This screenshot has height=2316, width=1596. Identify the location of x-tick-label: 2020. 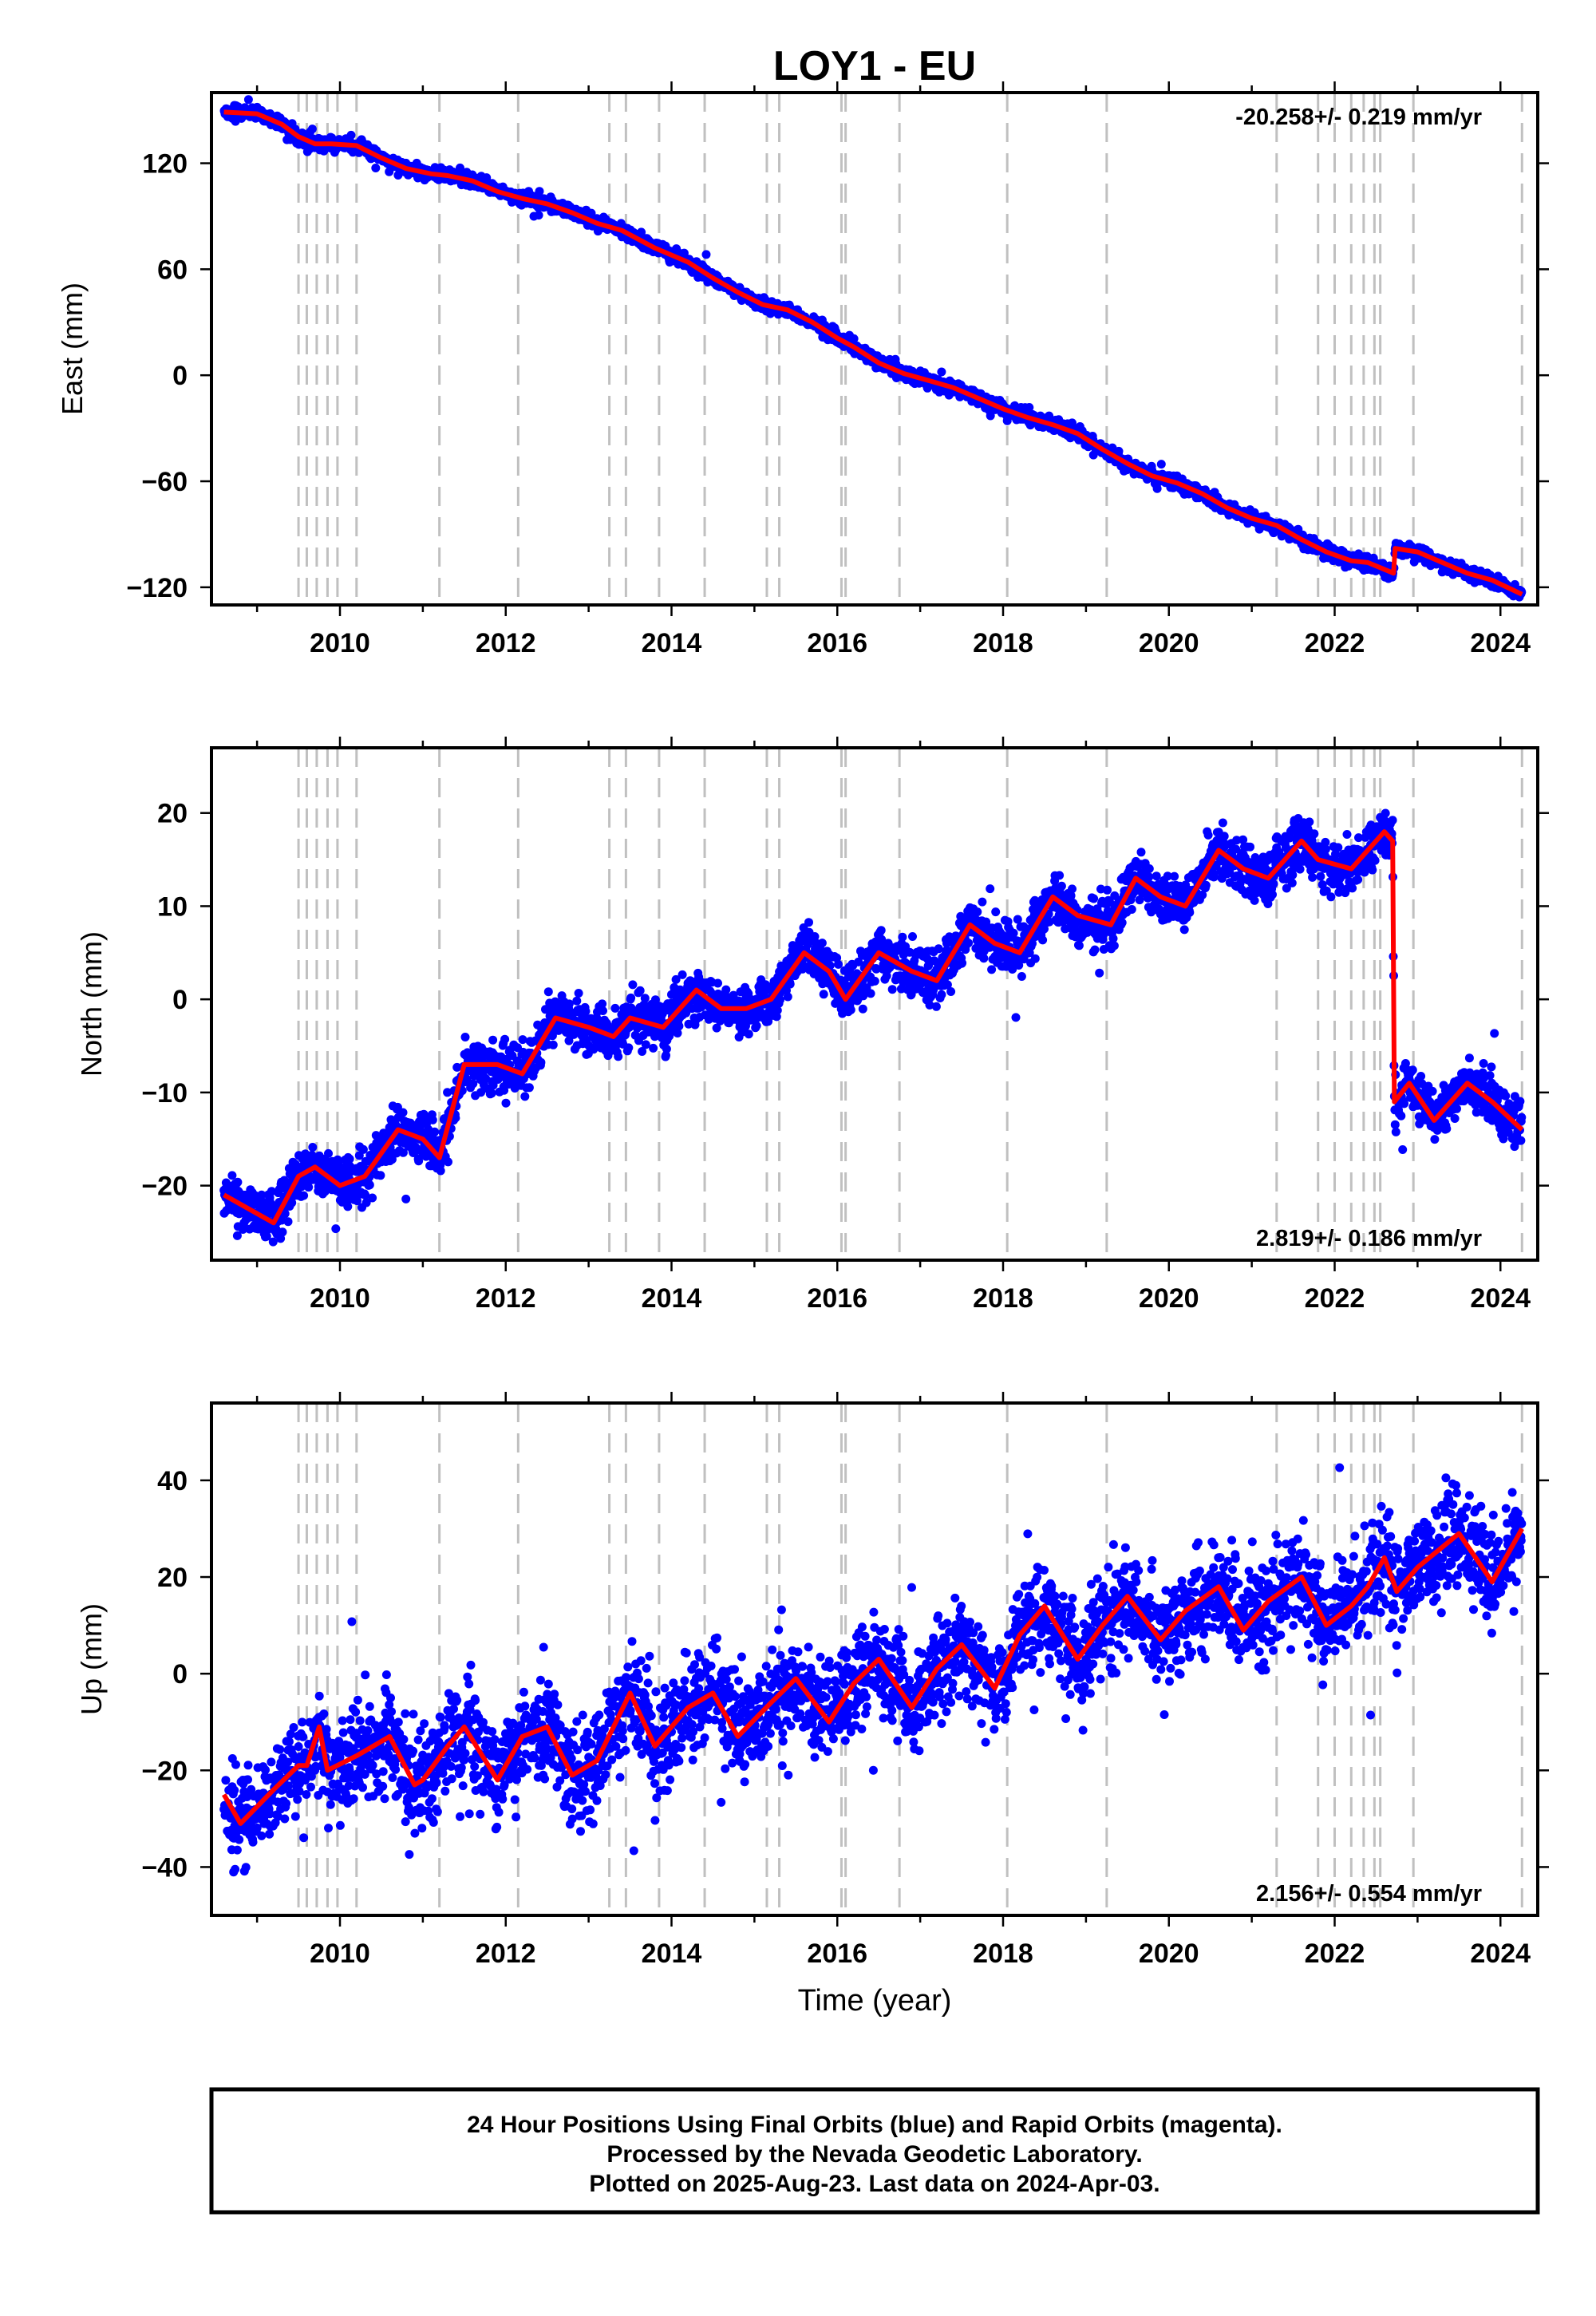
(1169, 643).